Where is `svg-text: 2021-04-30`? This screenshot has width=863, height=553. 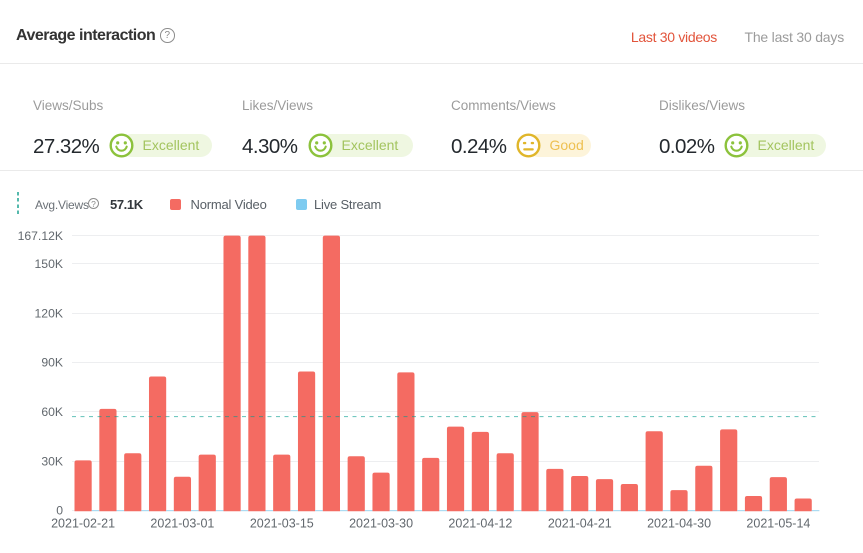 svg-text: 2021-04-30 is located at coordinates (679, 524).